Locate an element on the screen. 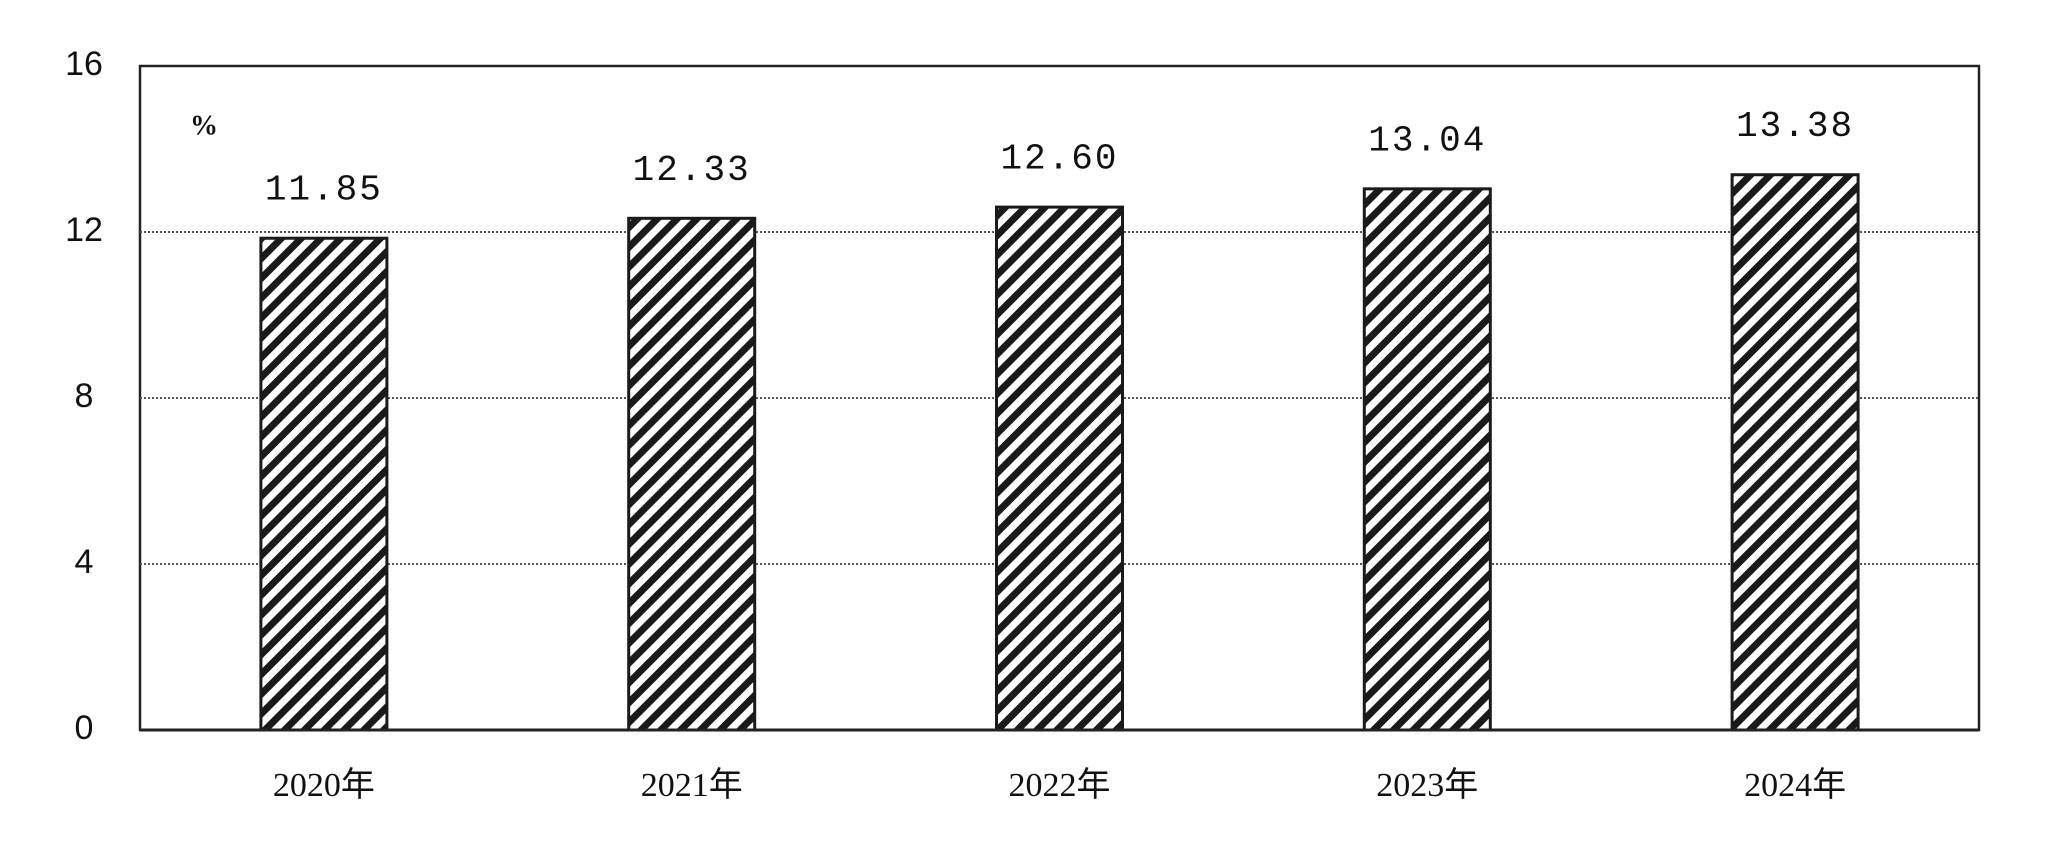  unit-label: % is located at coordinates (204, 125).